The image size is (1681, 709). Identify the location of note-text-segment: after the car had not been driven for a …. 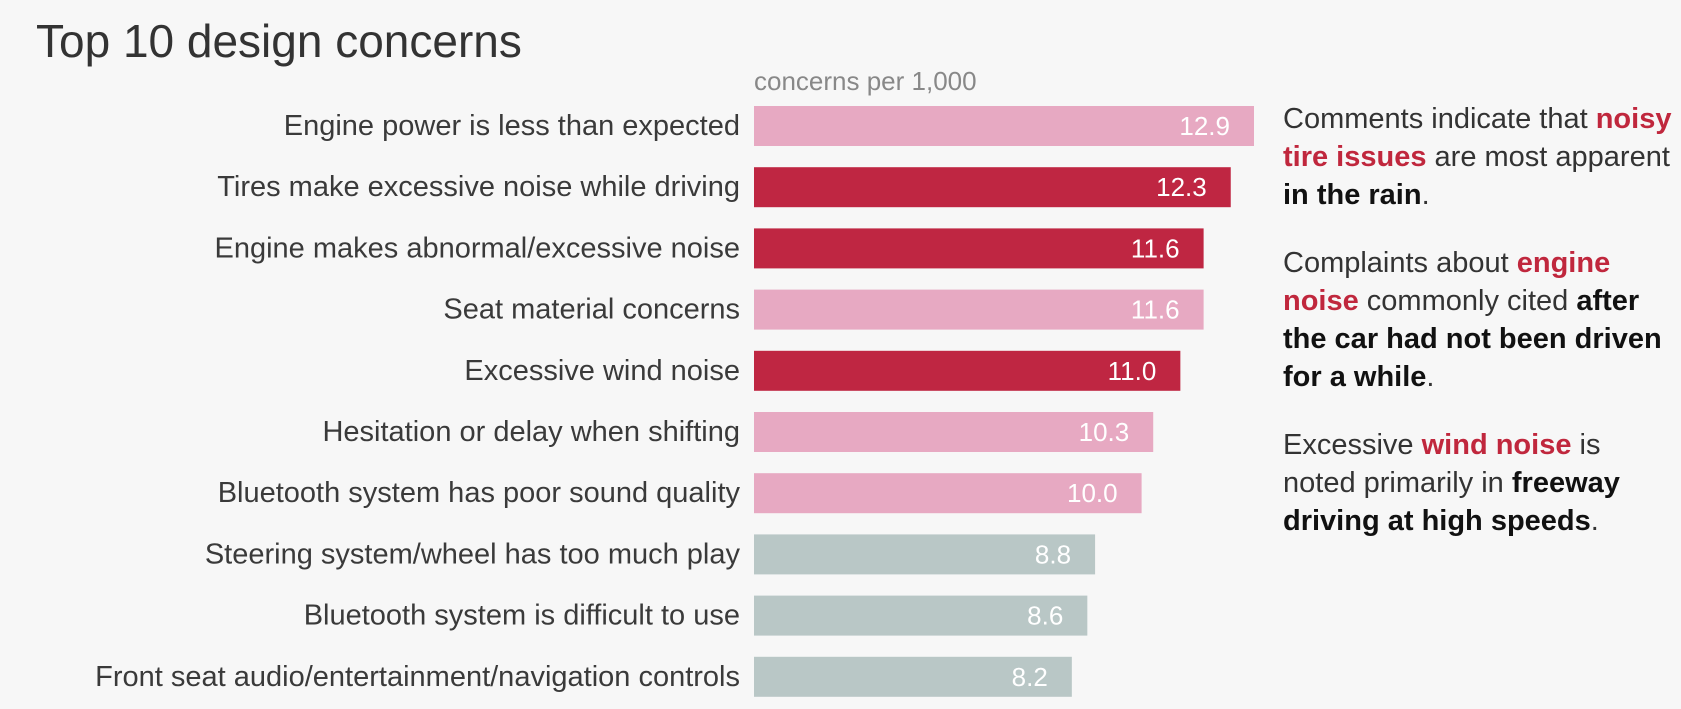
(1472, 339).